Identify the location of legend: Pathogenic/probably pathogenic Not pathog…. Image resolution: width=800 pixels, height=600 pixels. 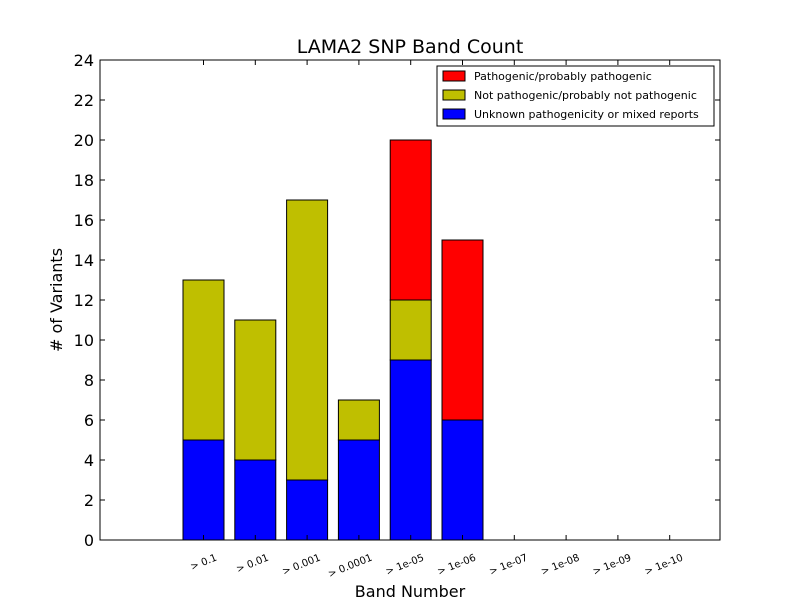
(575, 96).